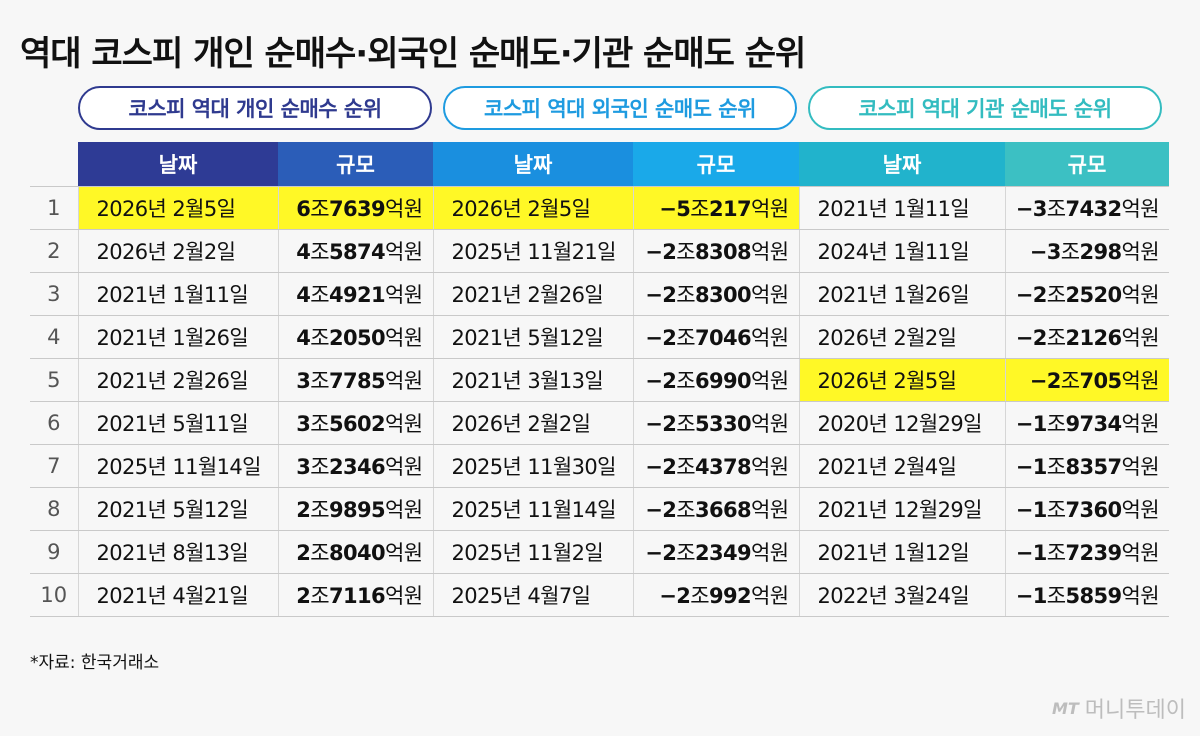 Image resolution: width=1200 pixels, height=736 pixels. Describe the element at coordinates (532, 595) in the screenshot. I see `foreign-date-cell: 2025년 4월7일` at that location.